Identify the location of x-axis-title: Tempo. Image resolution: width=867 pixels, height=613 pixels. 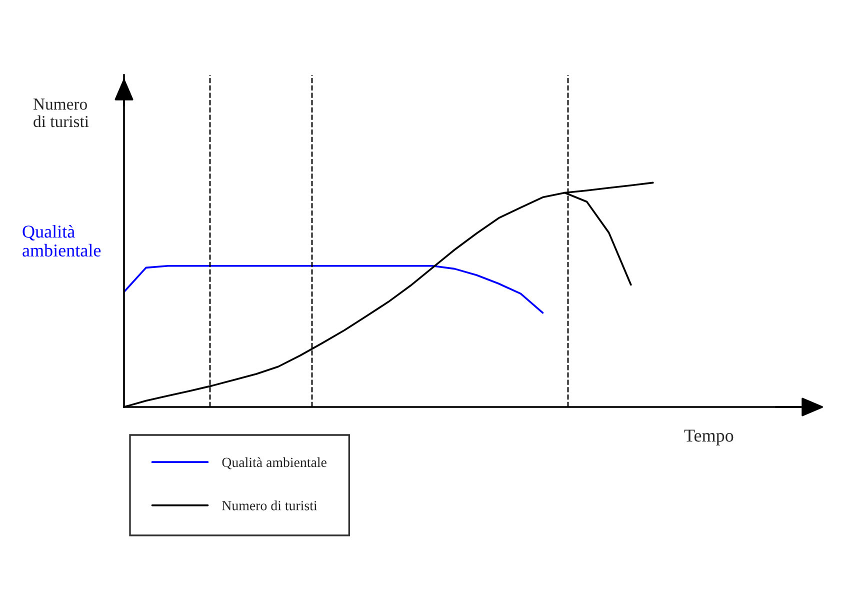
(709, 438).